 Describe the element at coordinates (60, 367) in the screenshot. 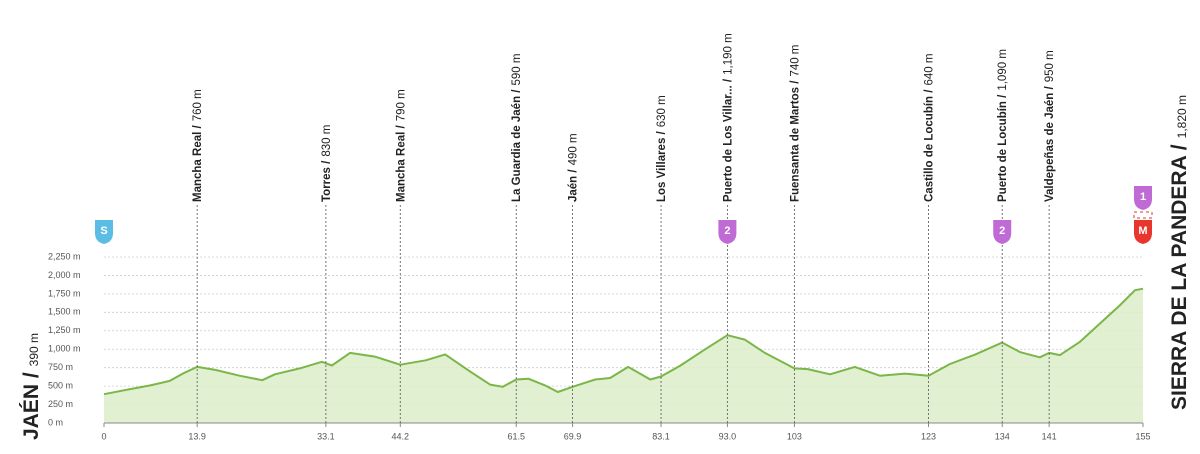

I see `y-tick-label: 750 m` at that location.